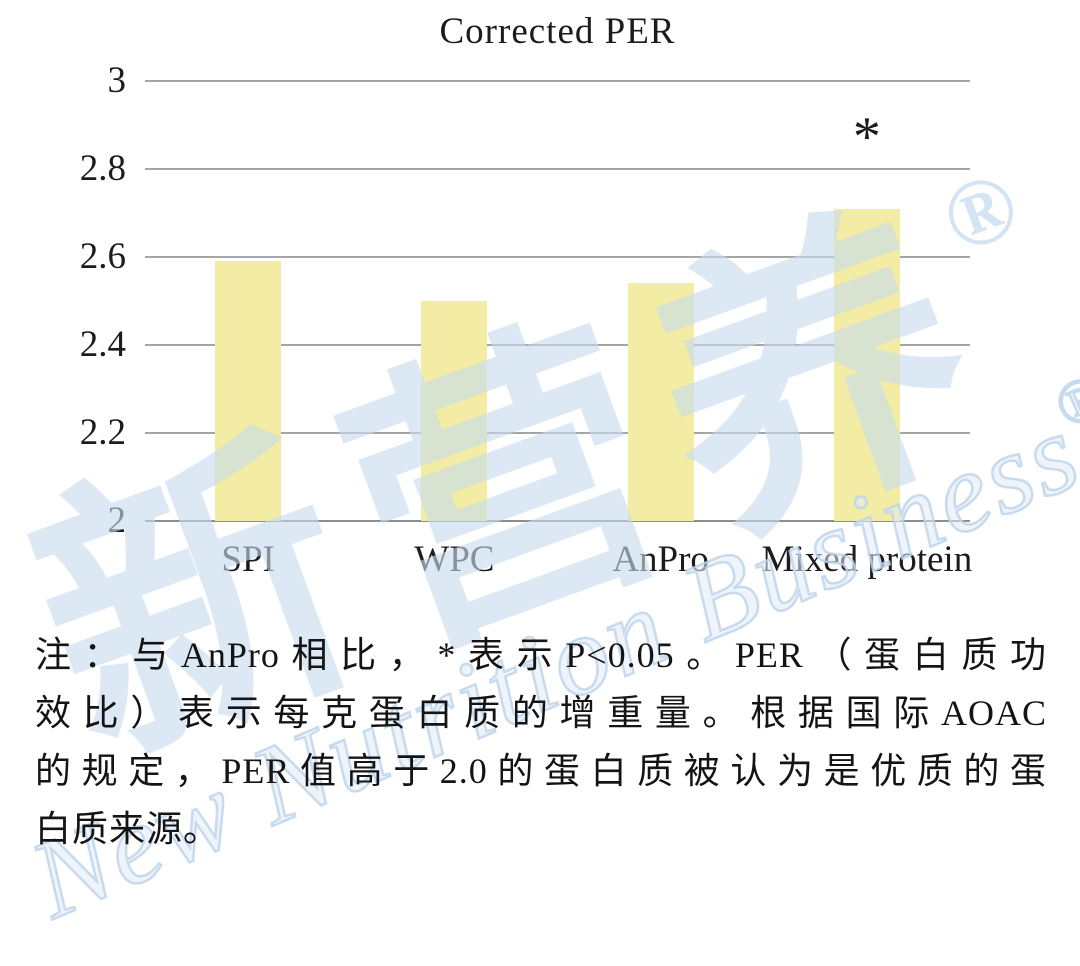  I want to click on y-axis-tick-label: 2.4, so click(102, 344).